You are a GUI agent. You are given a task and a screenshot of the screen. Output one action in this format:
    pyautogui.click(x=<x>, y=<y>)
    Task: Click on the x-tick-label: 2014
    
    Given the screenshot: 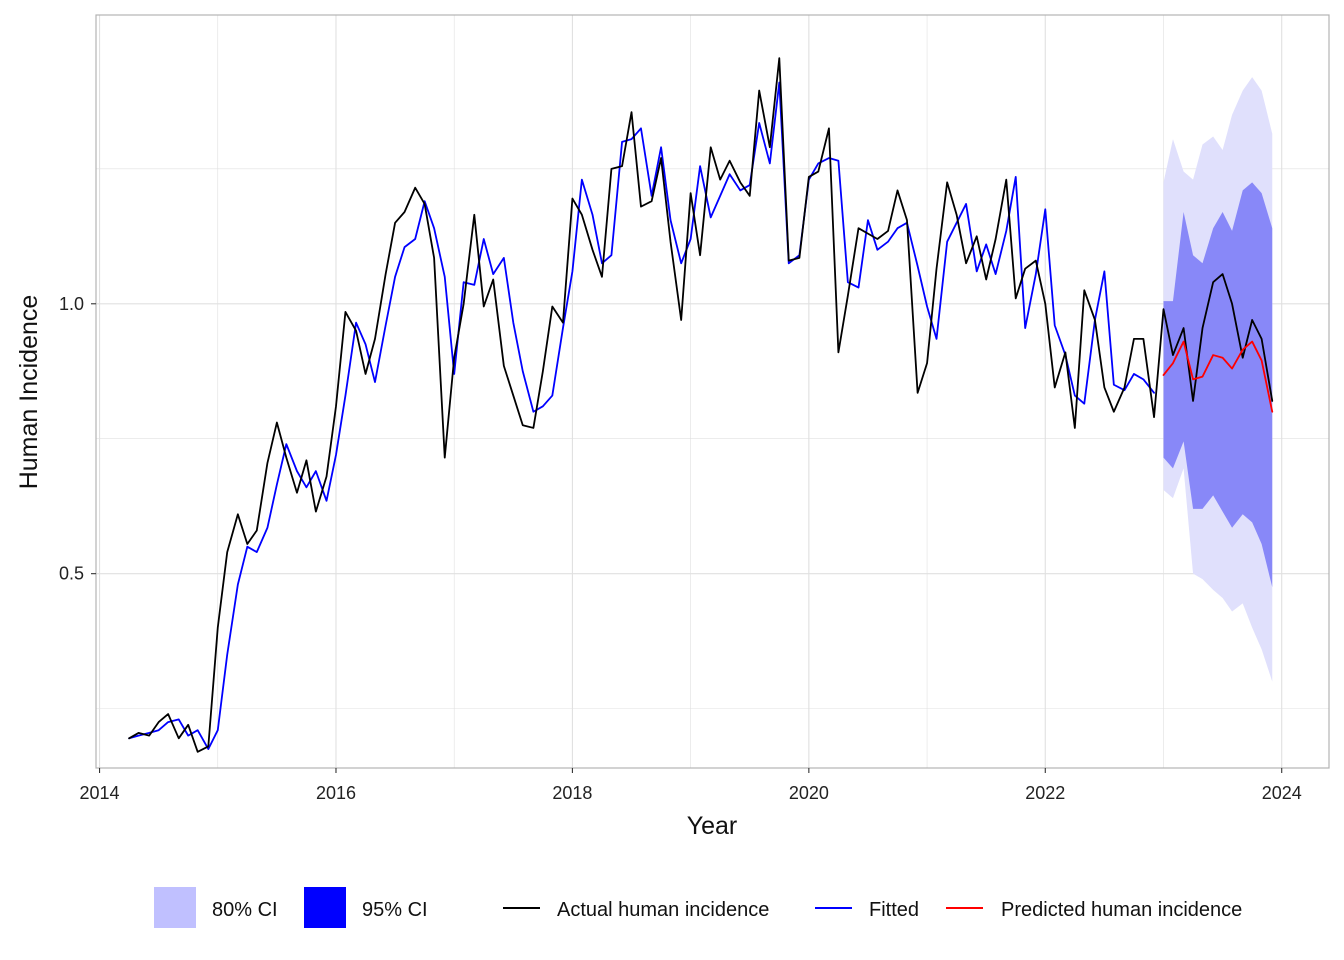 What is the action you would take?
    pyautogui.click(x=100, y=793)
    